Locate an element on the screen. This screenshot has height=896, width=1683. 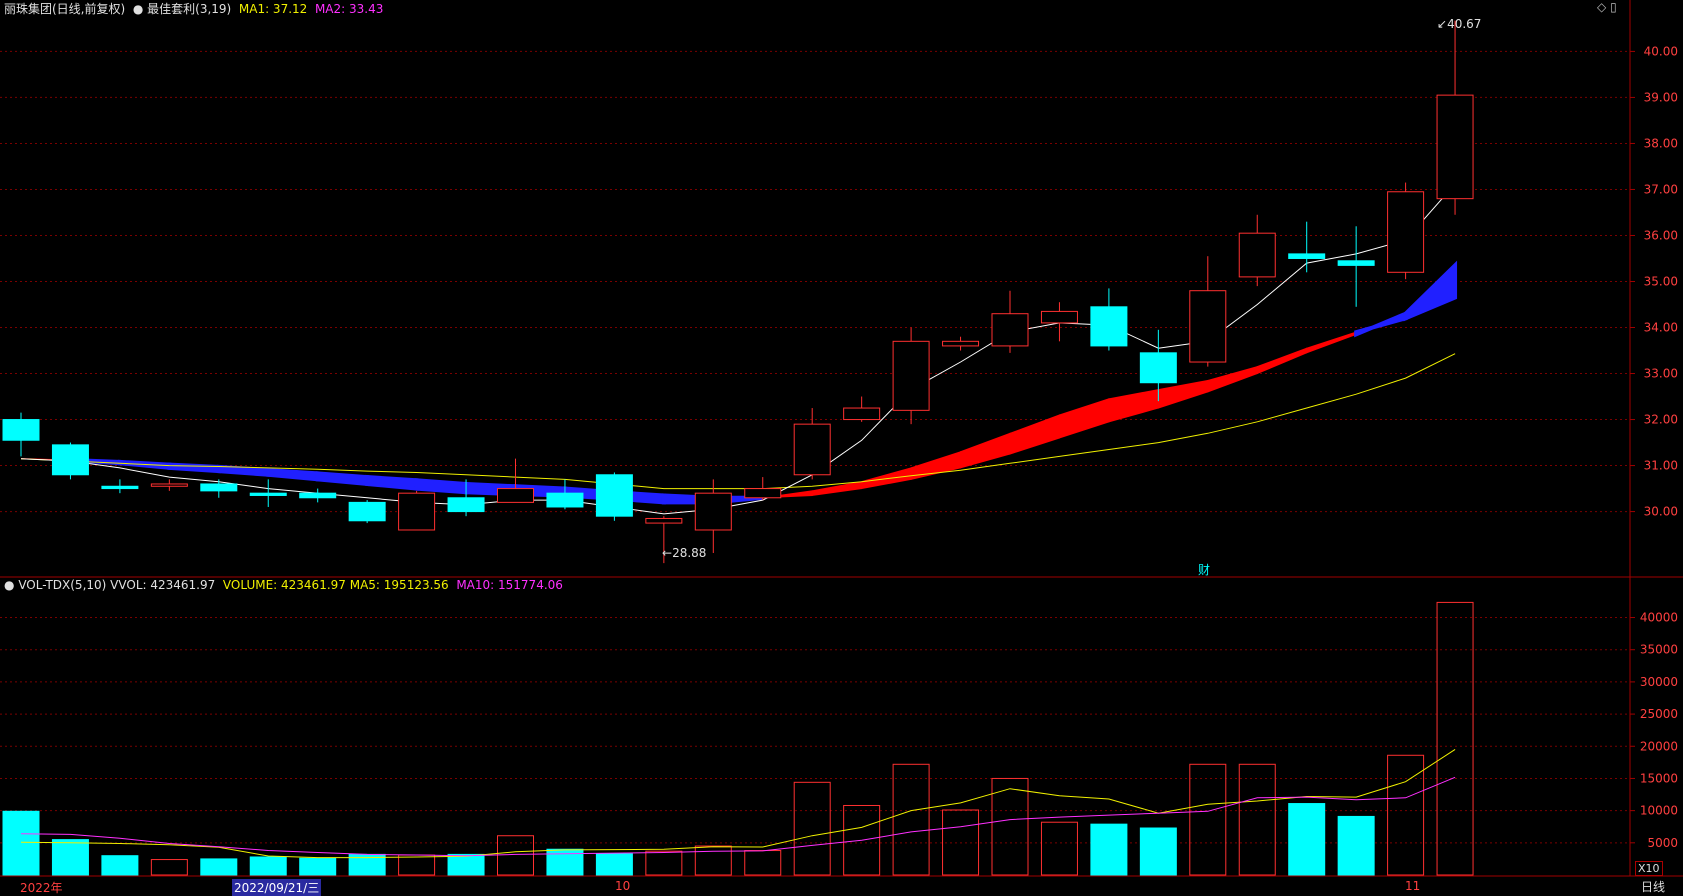
price-tick-label: 36.00 is located at coordinates (1661, 235).